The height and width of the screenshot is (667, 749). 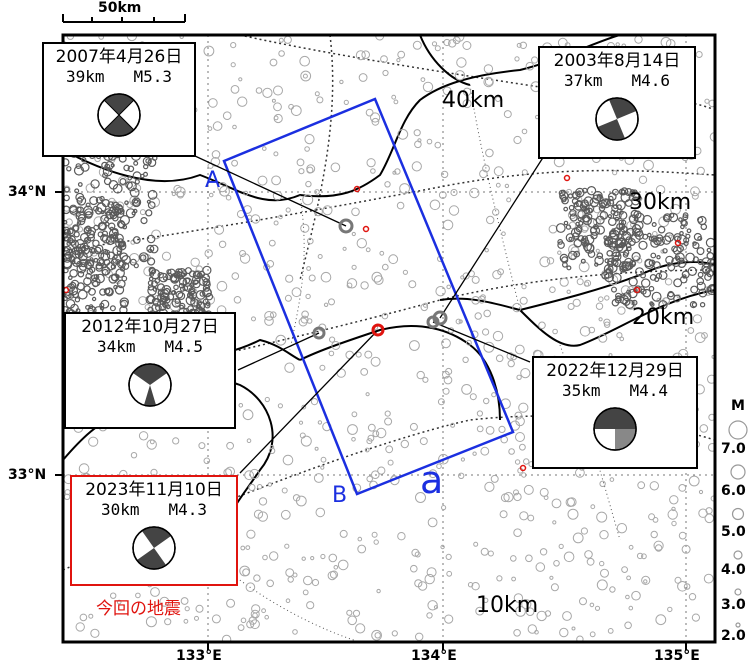 I want to click on mechanism-box-2022: 2022年12月29日 35km M4.4, so click(x=615, y=412).